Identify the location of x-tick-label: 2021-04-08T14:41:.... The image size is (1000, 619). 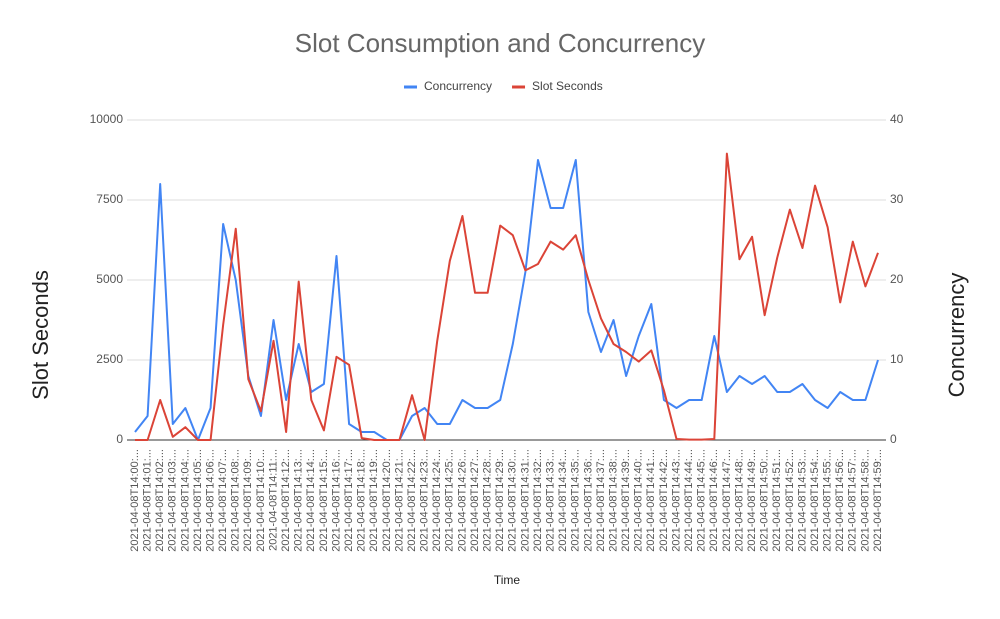
(651, 500).